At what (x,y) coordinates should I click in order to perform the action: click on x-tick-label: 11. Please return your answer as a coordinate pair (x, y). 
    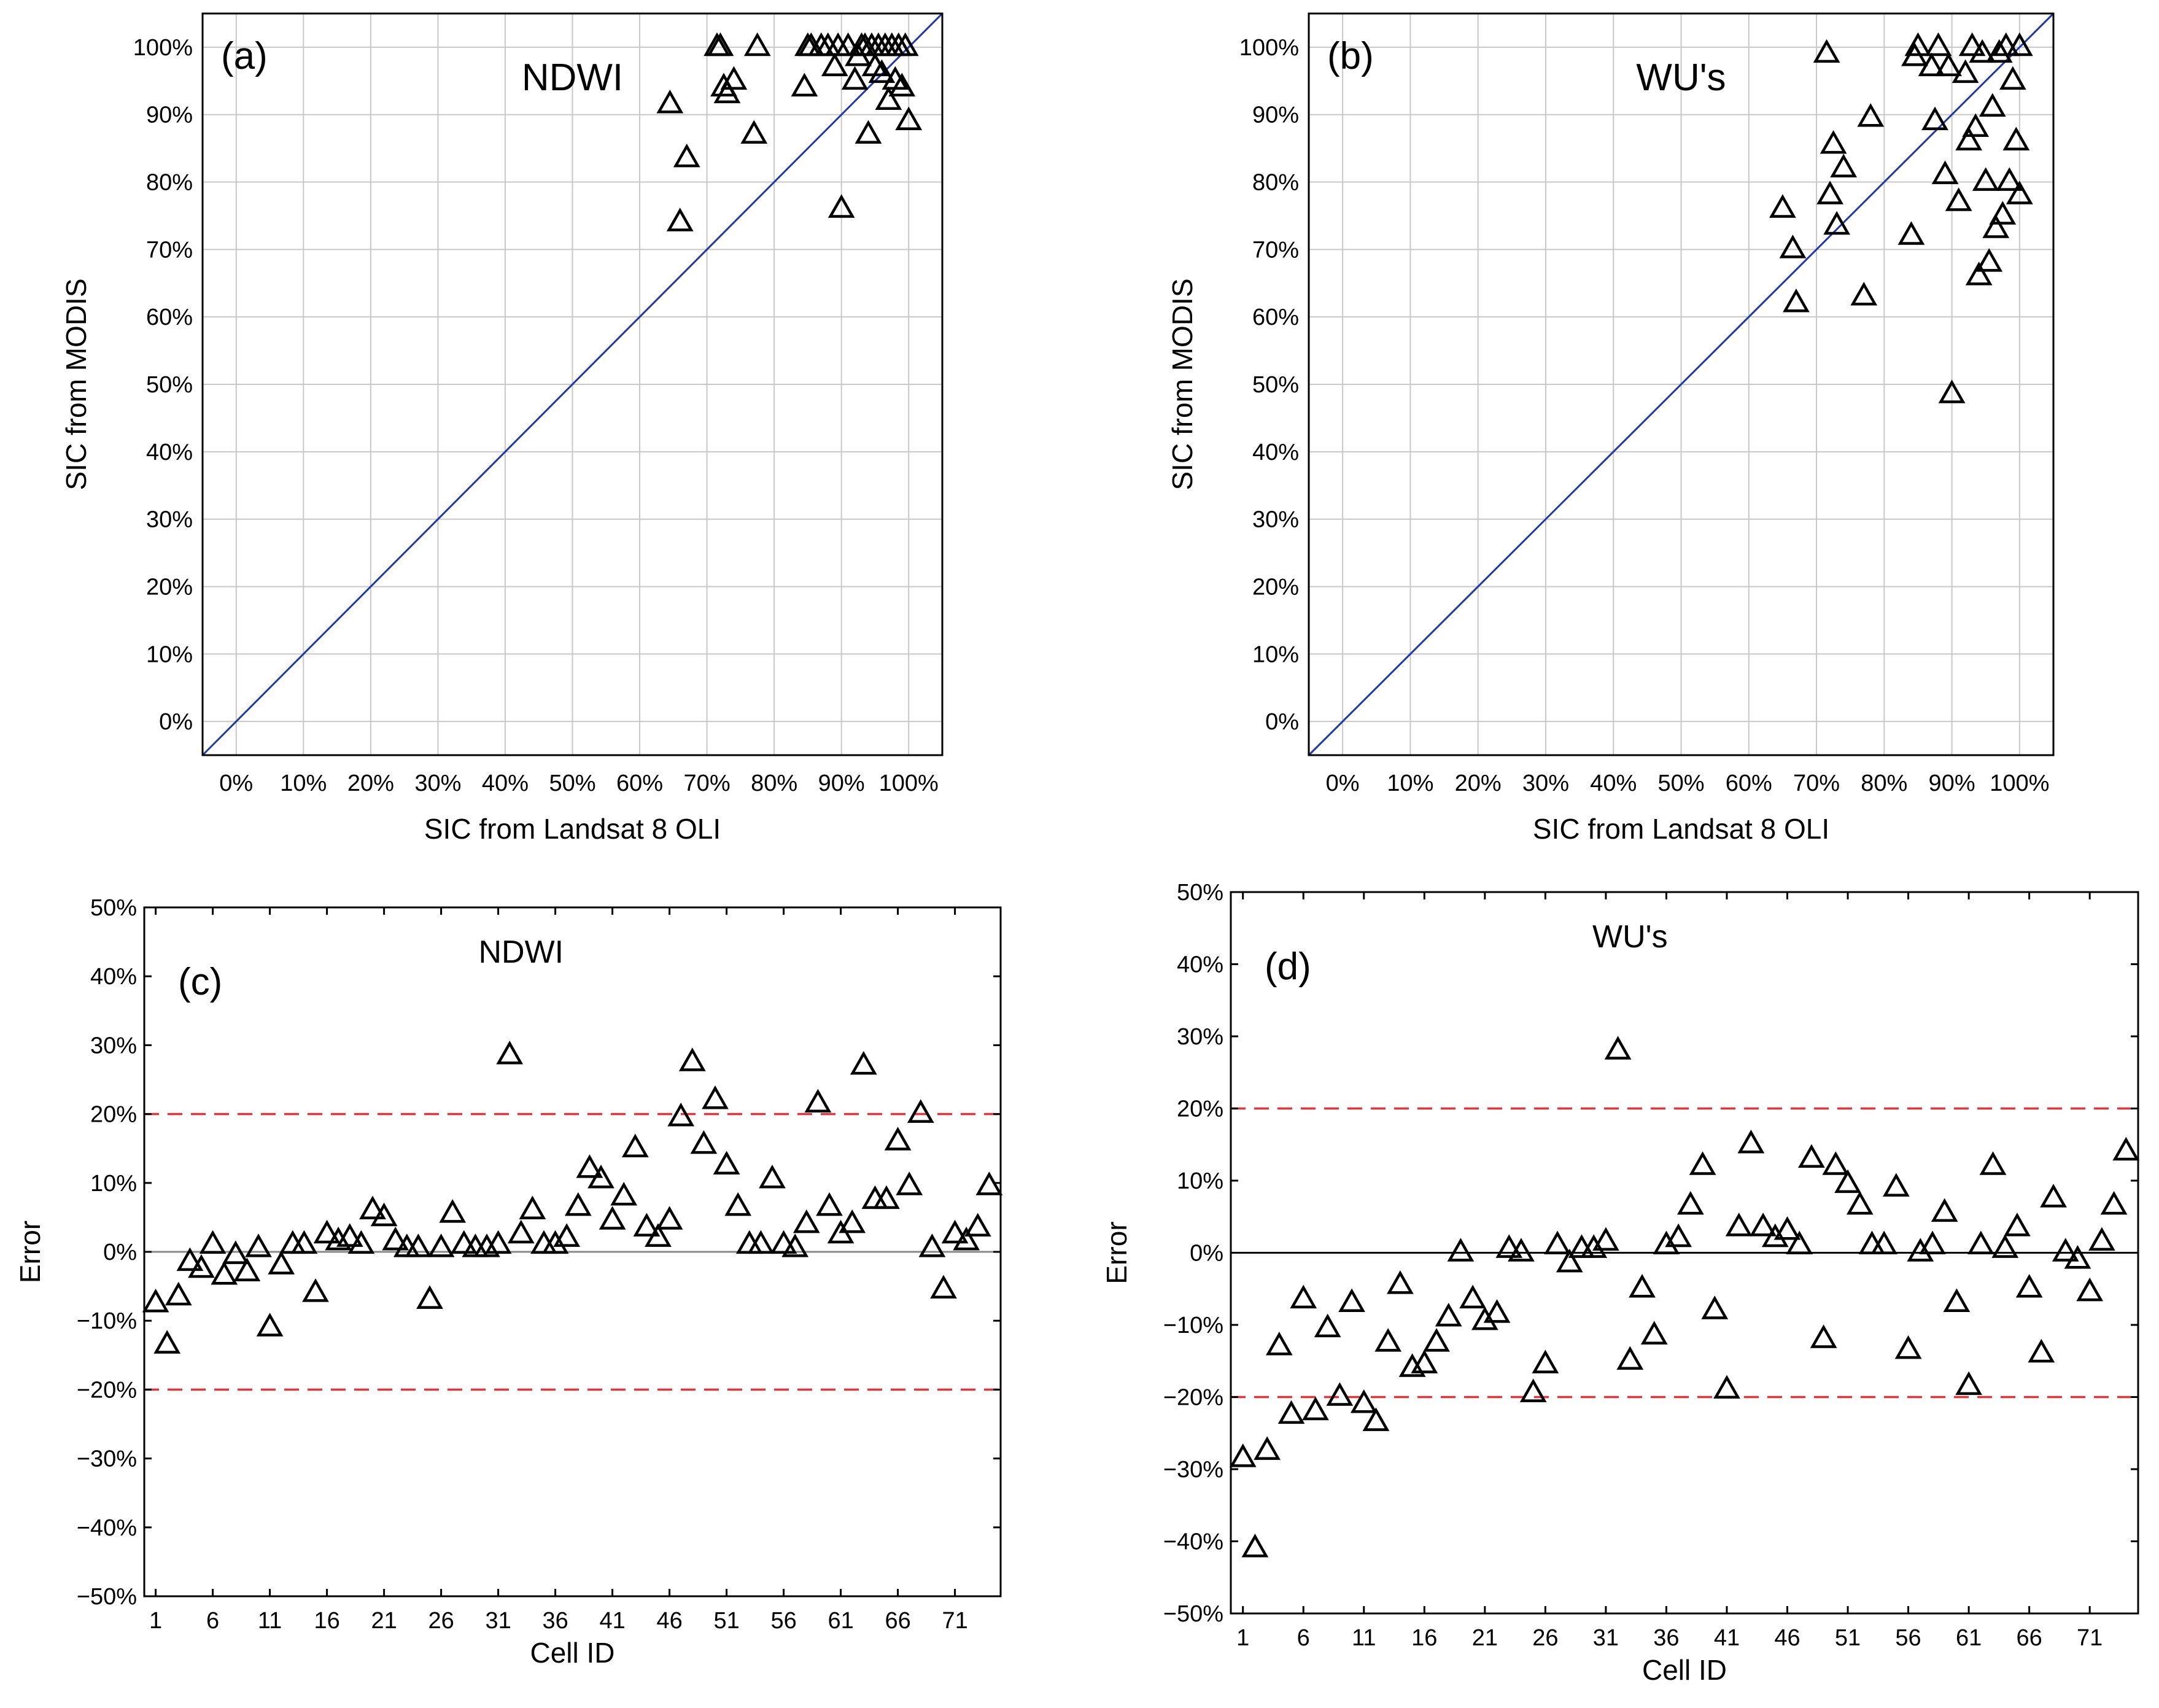
    Looking at the image, I should click on (270, 1621).